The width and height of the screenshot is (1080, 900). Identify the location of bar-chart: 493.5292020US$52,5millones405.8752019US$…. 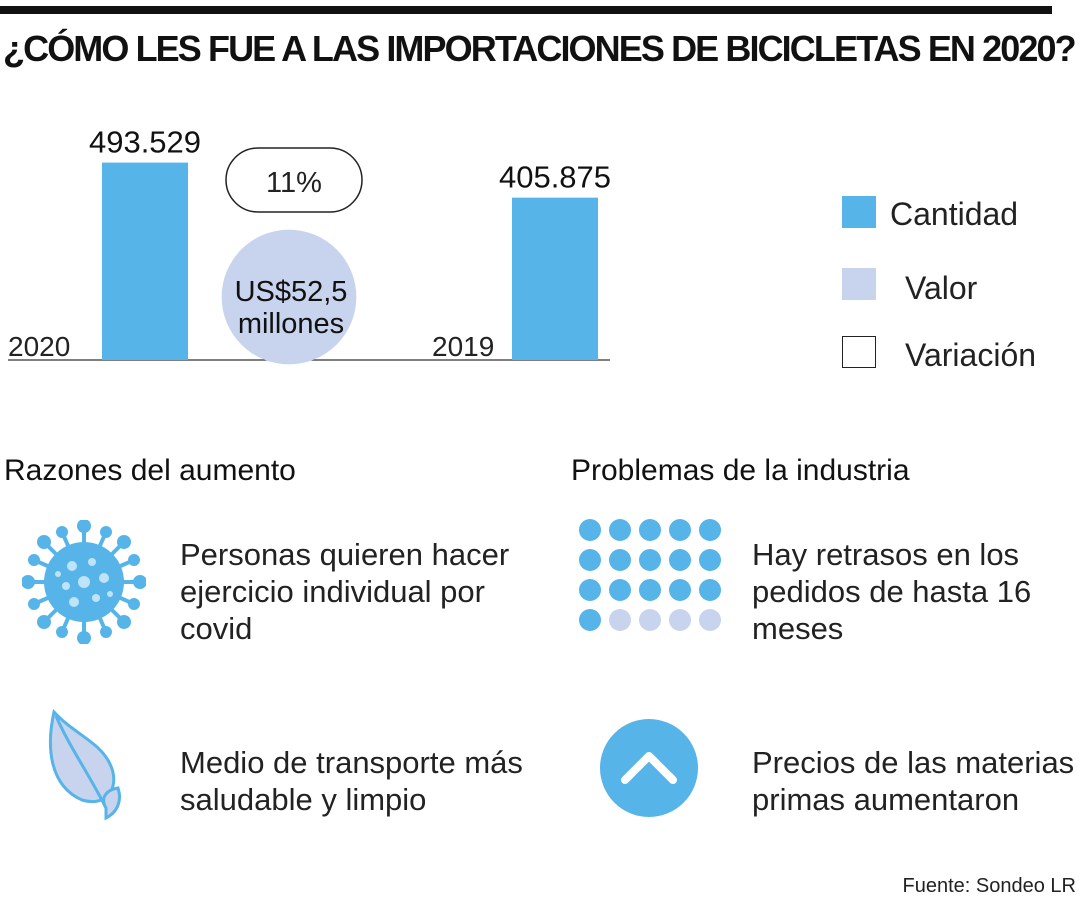
(309, 245).